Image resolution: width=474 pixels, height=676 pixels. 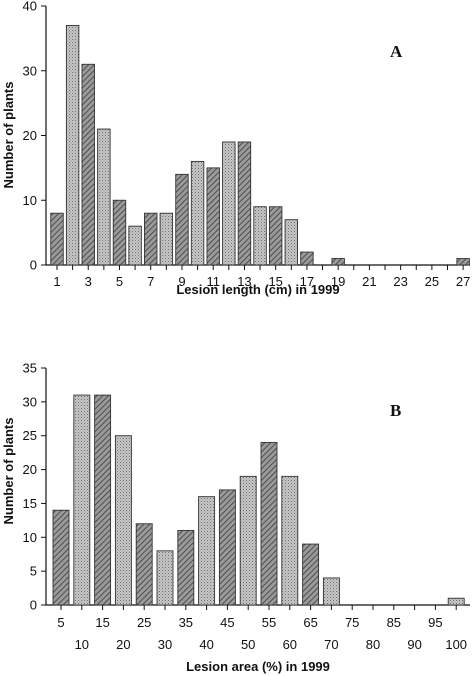 What do you see at coordinates (30, 368) in the screenshot?
I see `panel-b-y-tick-label: 35` at bounding box center [30, 368].